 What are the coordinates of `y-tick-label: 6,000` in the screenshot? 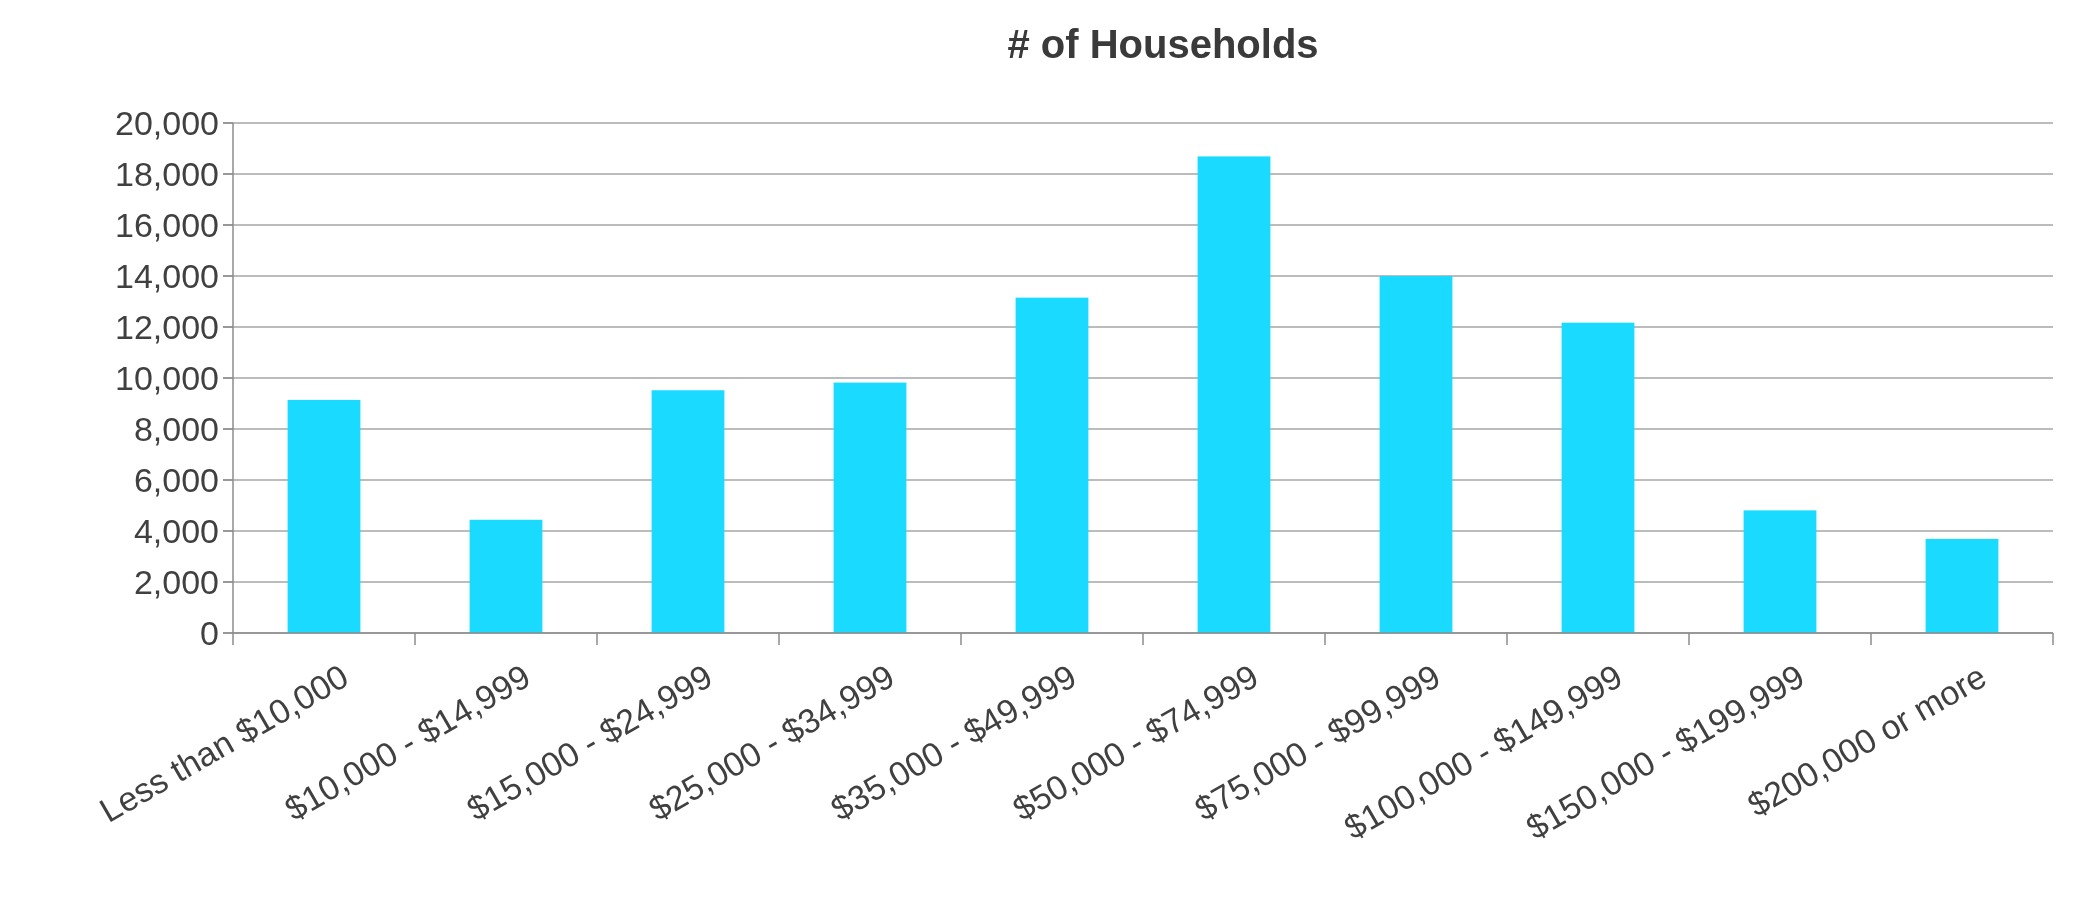 It's located at (176, 479).